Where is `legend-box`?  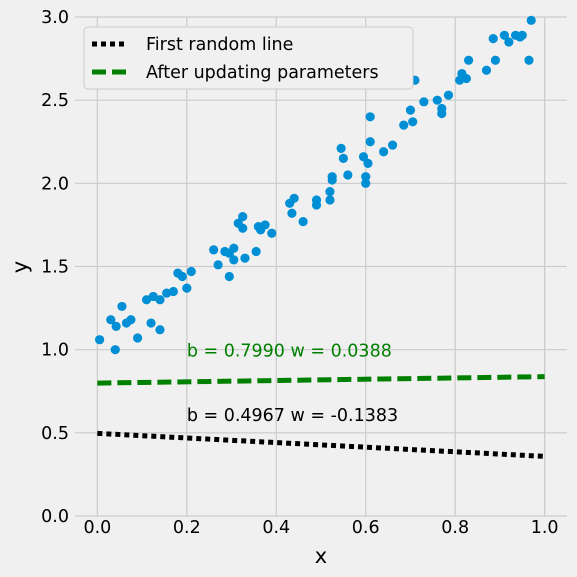 legend-box is located at coordinates (248, 58).